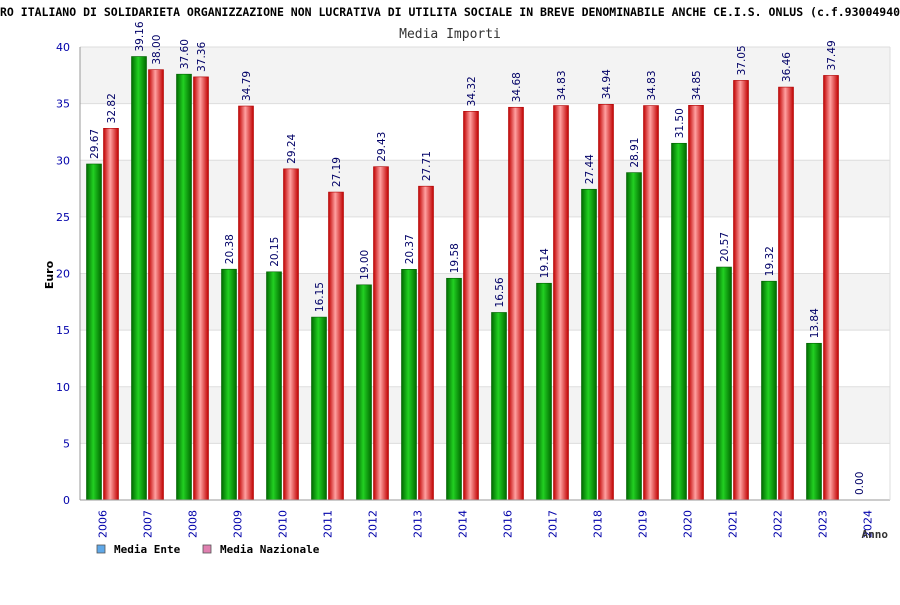 The width and height of the screenshot is (900, 605). What do you see at coordinates (770, 261) in the screenshot?
I see `bar-value-label: 19.32` at bounding box center [770, 261].